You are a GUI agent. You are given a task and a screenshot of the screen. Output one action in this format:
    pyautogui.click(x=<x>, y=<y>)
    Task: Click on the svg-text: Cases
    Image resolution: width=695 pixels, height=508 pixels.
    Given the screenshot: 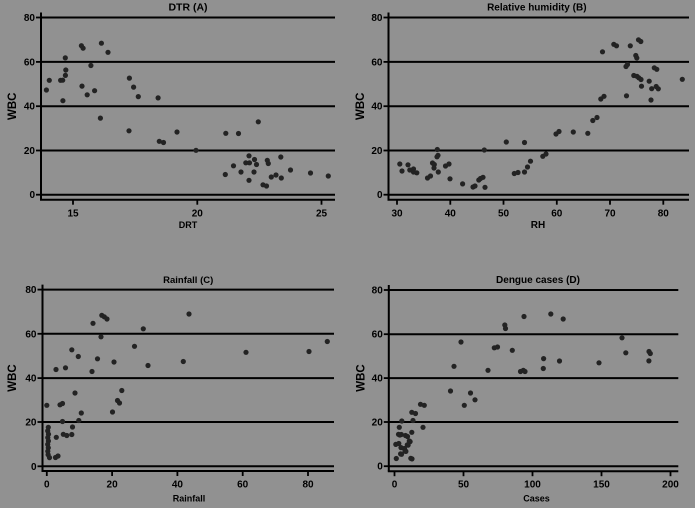 What is the action you would take?
    pyautogui.click(x=536, y=499)
    